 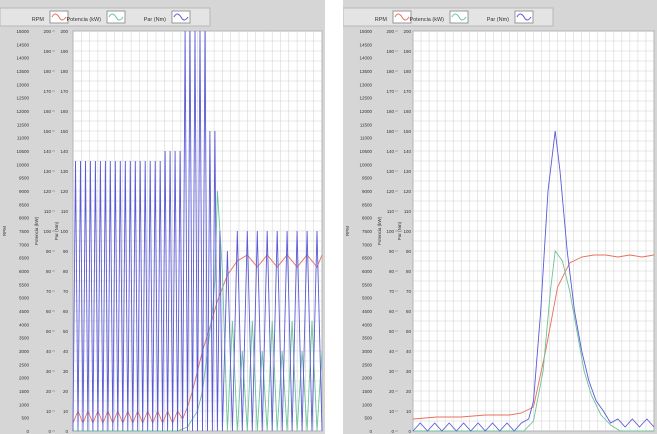 I want to click on potencia-tick-label: 30, so click(x=49, y=371).